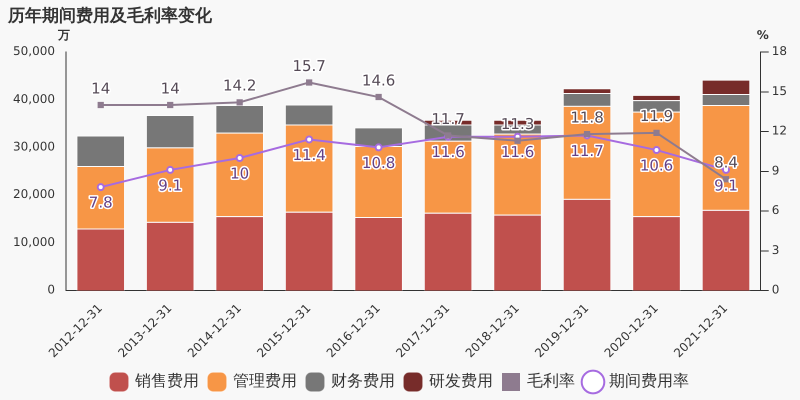 The image size is (800, 400). What do you see at coordinates (587, 117) in the screenshot?
I see `data-label: 11.8` at bounding box center [587, 117].